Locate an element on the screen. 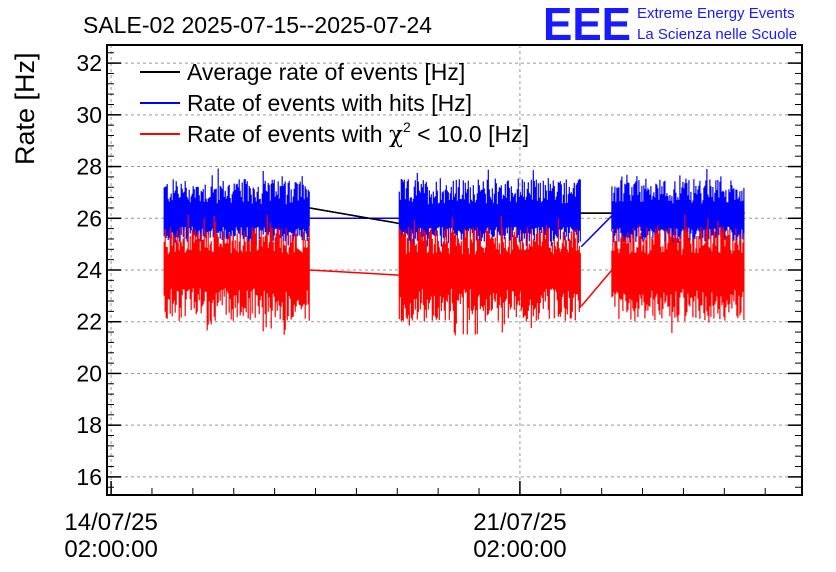 This screenshot has width=836, height=572. y-tick-label: 26 is located at coordinates (89, 218).